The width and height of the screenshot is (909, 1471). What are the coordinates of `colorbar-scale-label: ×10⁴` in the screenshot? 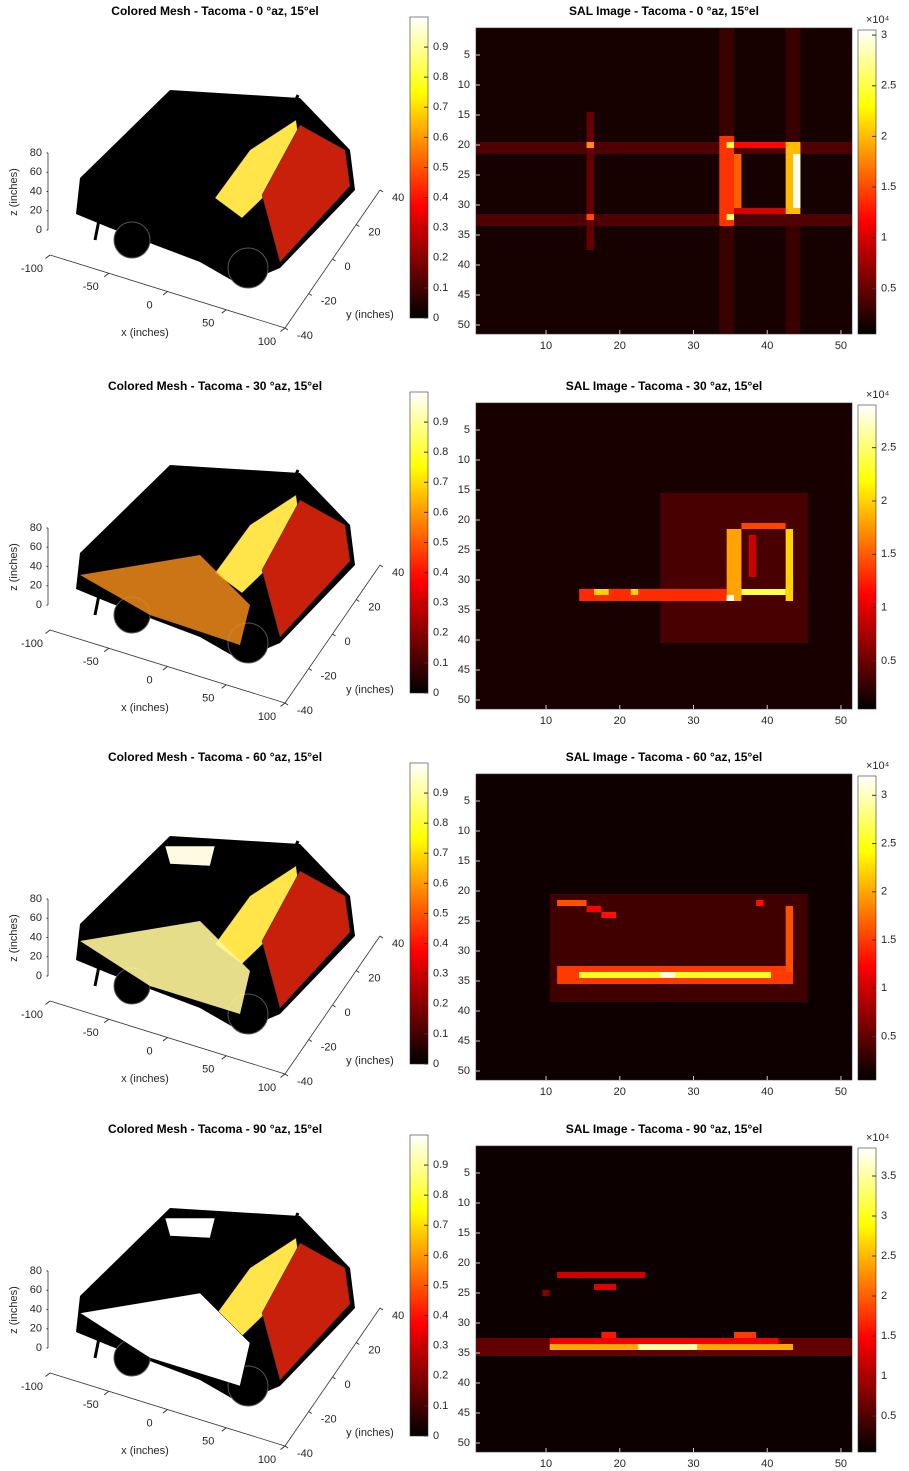 It's located at (878, 395).